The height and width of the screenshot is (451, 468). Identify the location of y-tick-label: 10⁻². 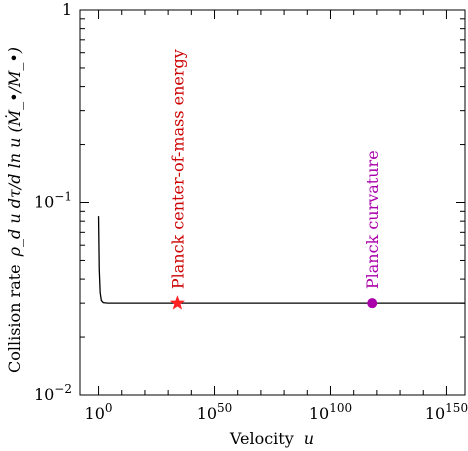
(53, 393).